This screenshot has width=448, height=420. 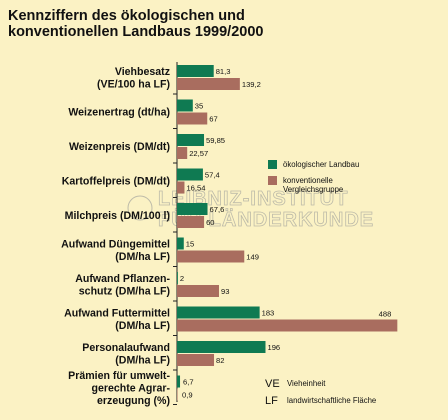 What do you see at coordinates (131, 389) in the screenshot?
I see `category-label-9-1: gerechte Agrar-` at bounding box center [131, 389].